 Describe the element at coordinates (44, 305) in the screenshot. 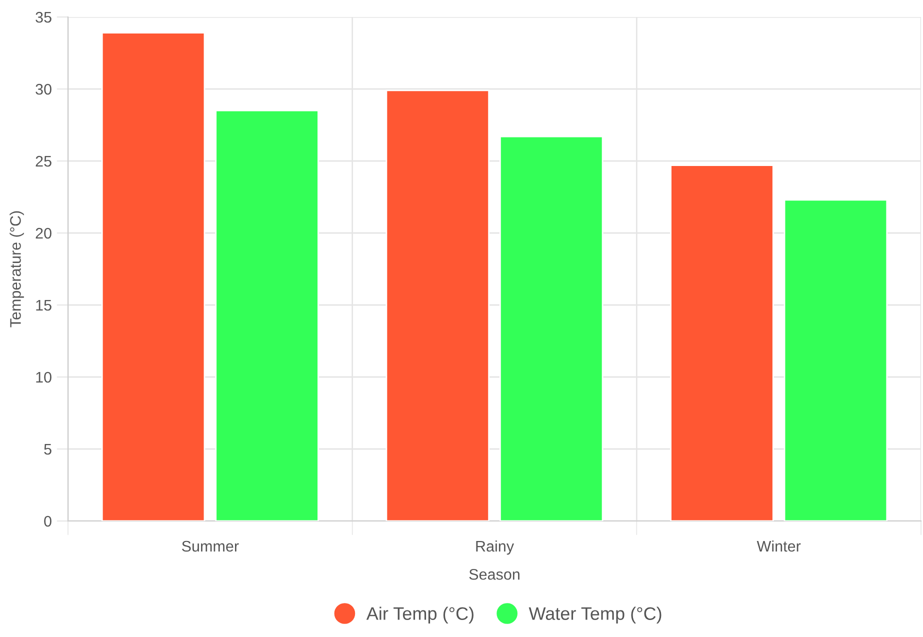

I see `y-tick-label: 15` at that location.